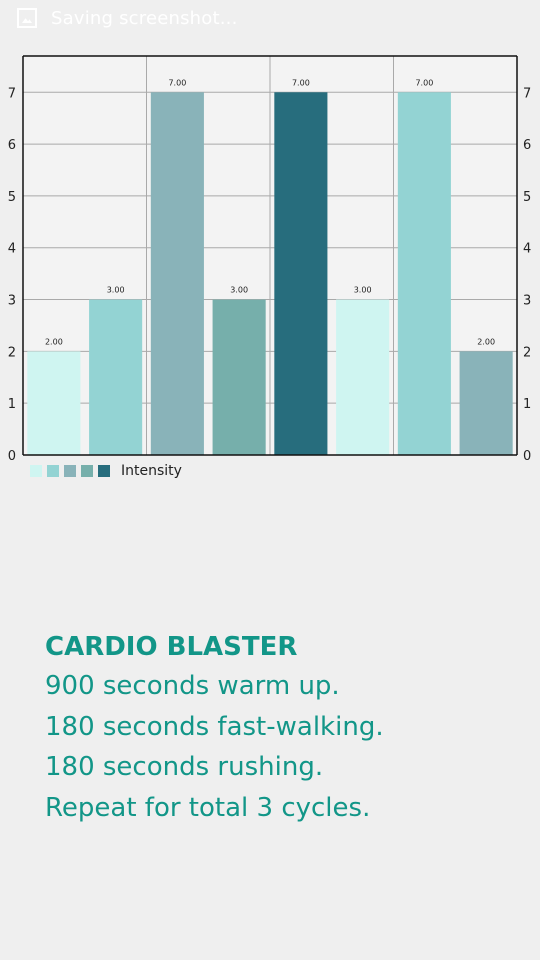 Image resolution: width=540 pixels, height=960 pixels. Describe the element at coordinates (527, 352) in the screenshot. I see `y-tick-label-right: 2` at that location.